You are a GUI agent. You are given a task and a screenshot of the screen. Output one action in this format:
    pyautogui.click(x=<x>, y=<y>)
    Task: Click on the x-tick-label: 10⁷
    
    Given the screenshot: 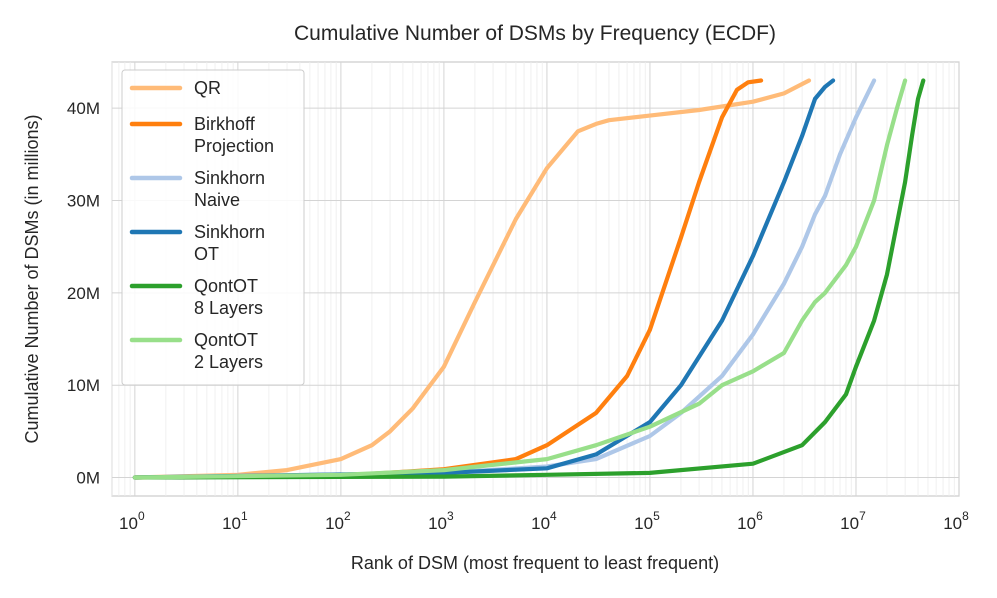 What is the action you would take?
    pyautogui.click(x=853, y=521)
    